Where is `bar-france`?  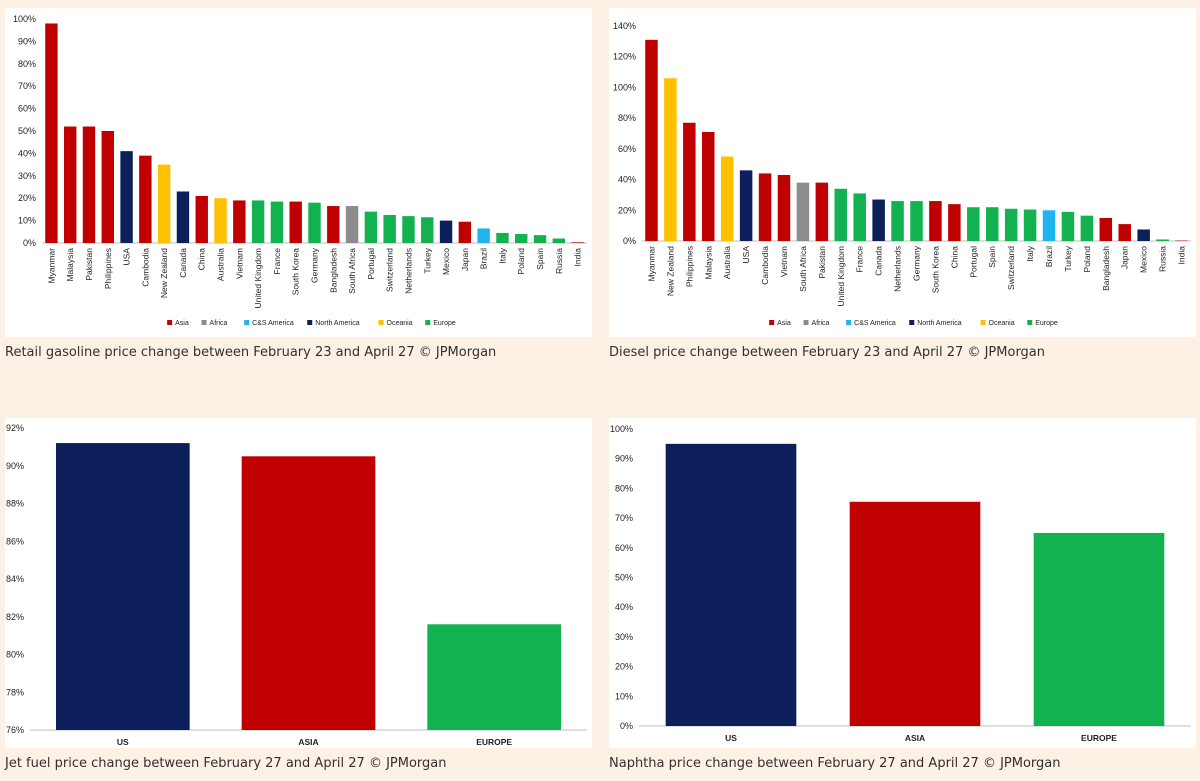 bar-france is located at coordinates (277, 222).